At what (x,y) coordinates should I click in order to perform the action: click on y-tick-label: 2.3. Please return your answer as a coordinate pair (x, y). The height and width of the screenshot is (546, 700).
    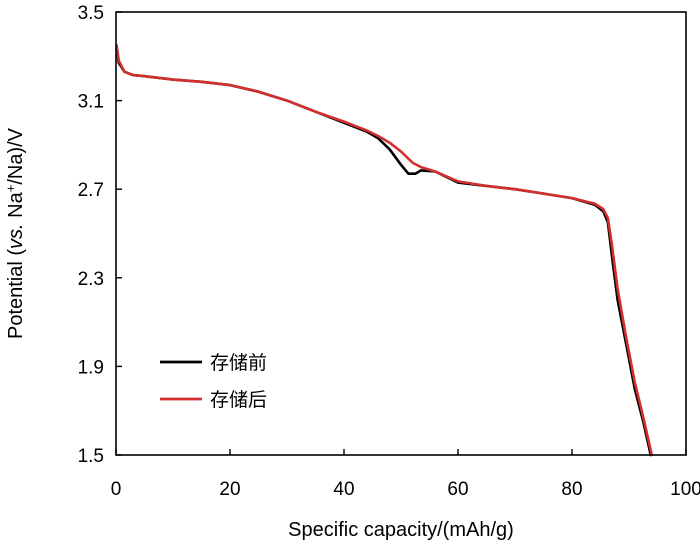
    Looking at the image, I should click on (91, 279).